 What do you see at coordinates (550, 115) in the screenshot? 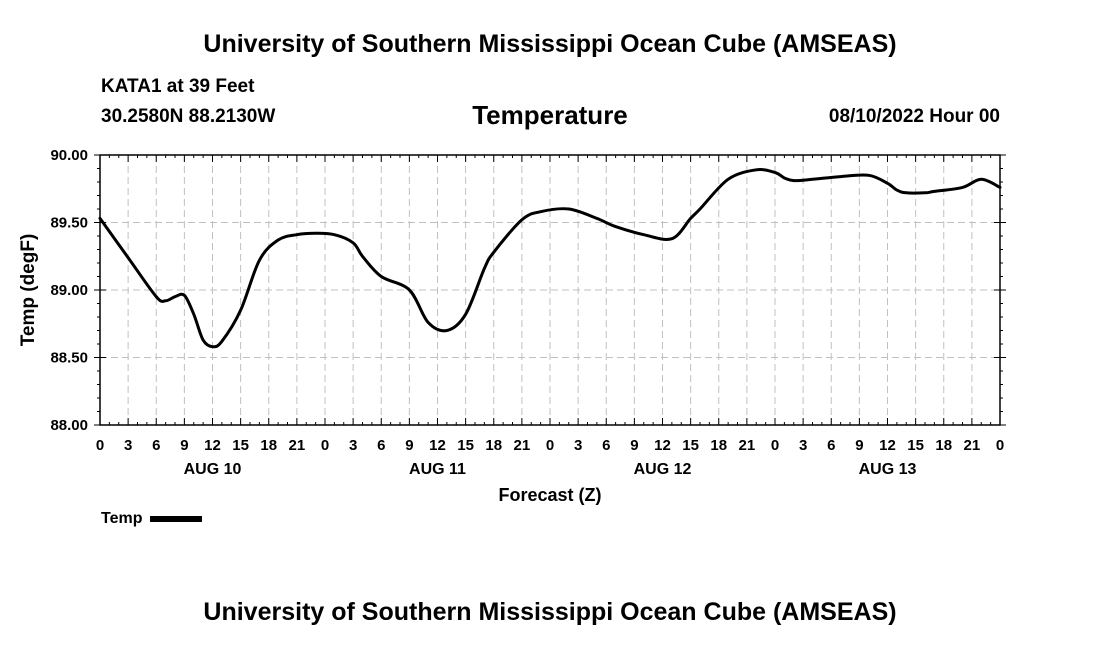
I see `parameter-title: Temperature` at bounding box center [550, 115].